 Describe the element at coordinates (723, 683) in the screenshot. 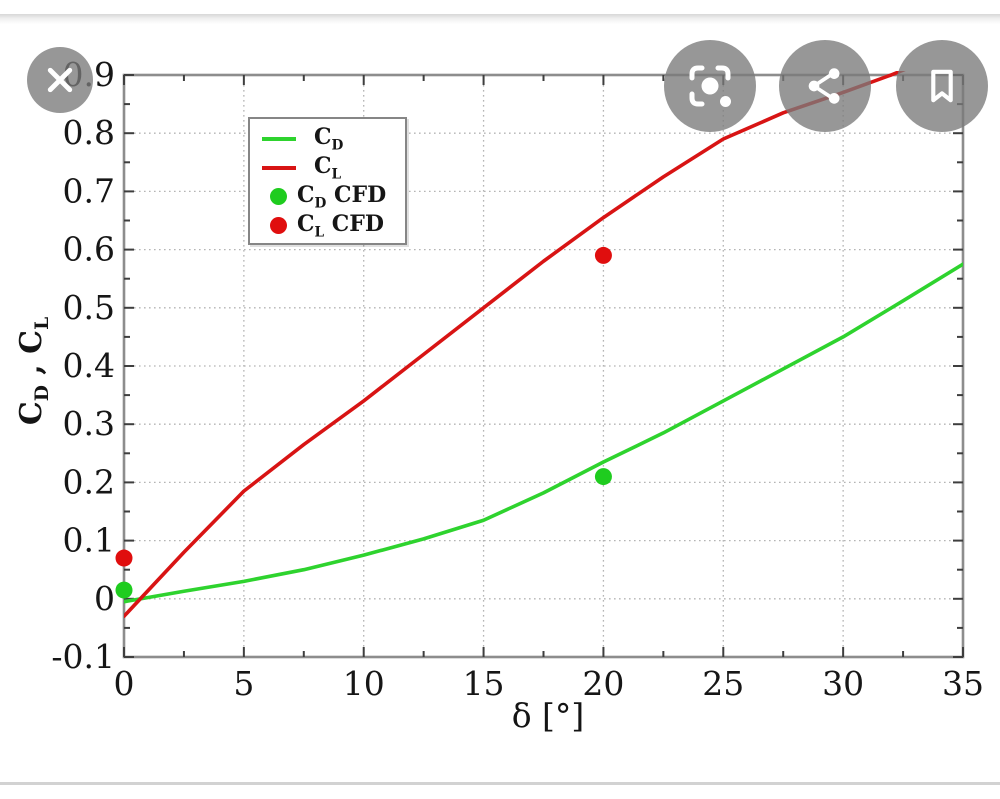

I see `svg-text: 25` at that location.